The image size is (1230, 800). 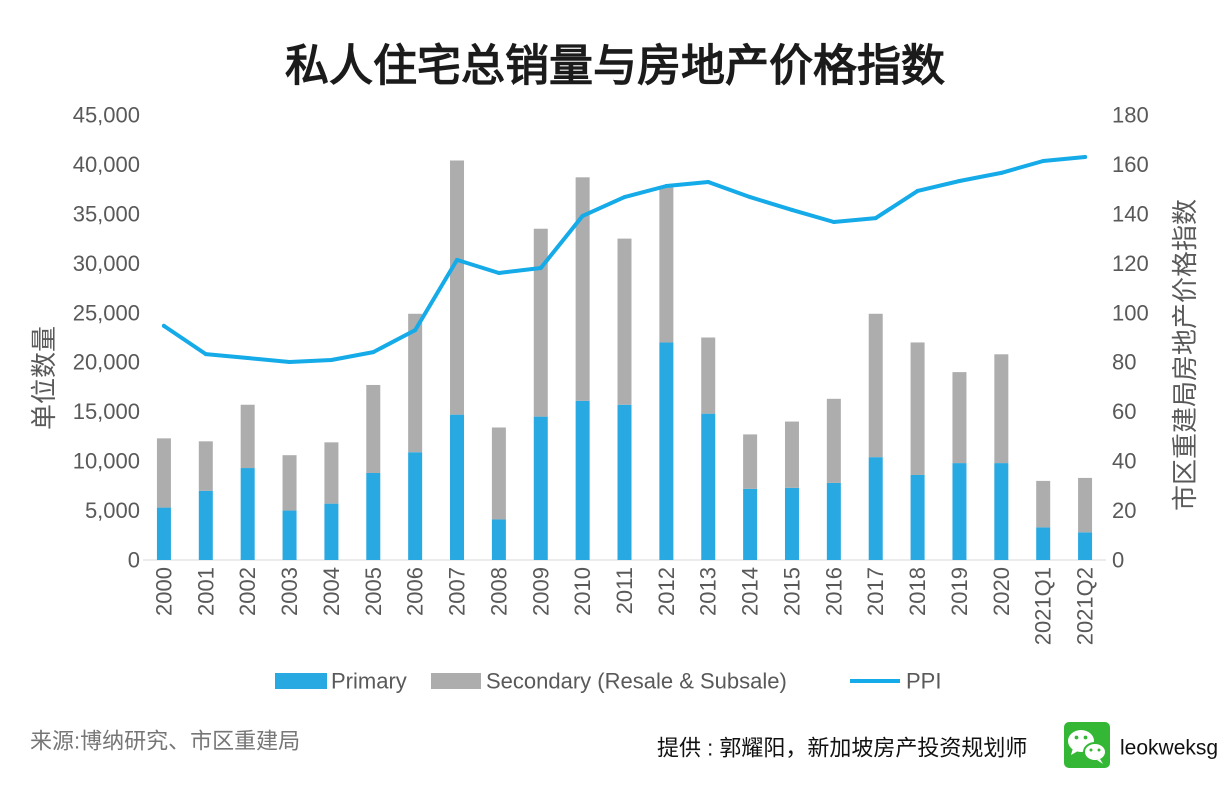 I want to click on bar-primary-2001, so click(x=205, y=525).